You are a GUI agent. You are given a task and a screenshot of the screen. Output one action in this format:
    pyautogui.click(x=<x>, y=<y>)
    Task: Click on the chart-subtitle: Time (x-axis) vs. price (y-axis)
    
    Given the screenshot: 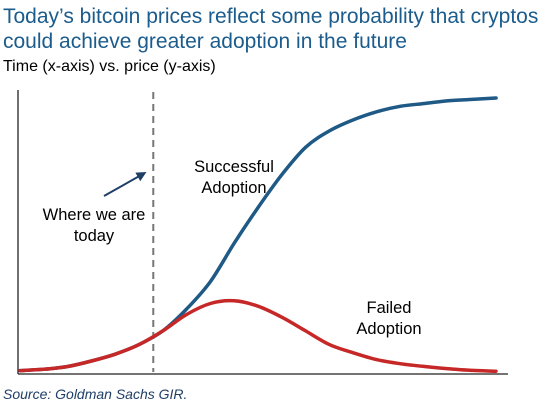 What is the action you would take?
    pyautogui.click(x=109, y=66)
    